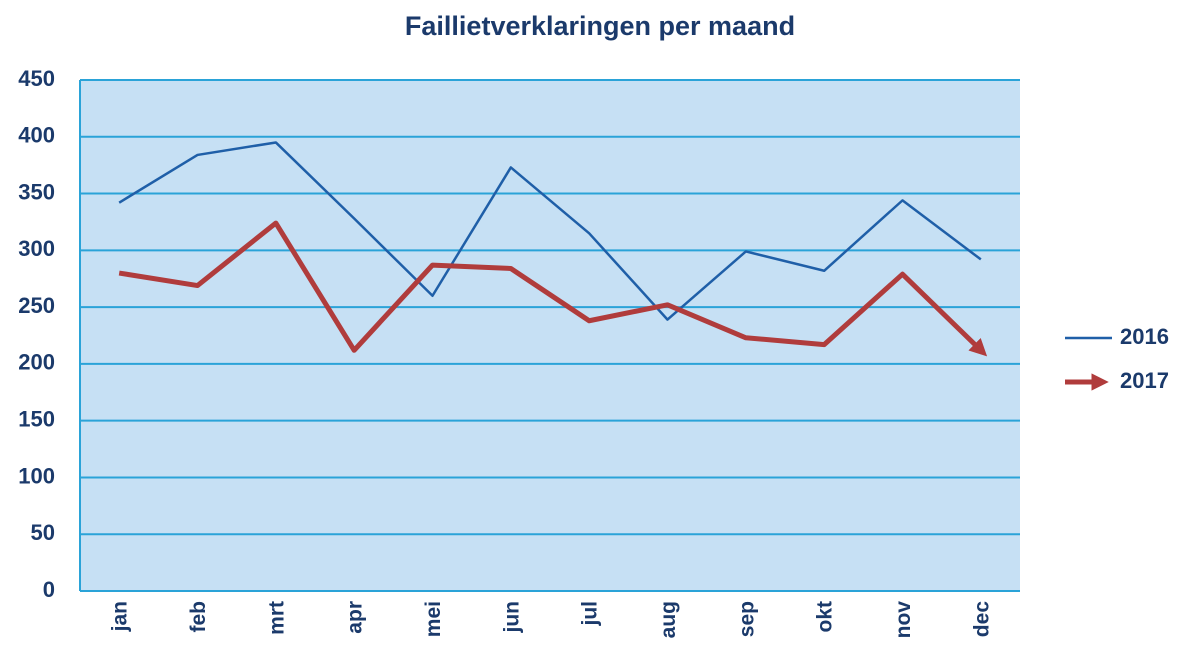  Describe the element at coordinates (1144, 336) in the screenshot. I see `legend-label: 2016` at that location.